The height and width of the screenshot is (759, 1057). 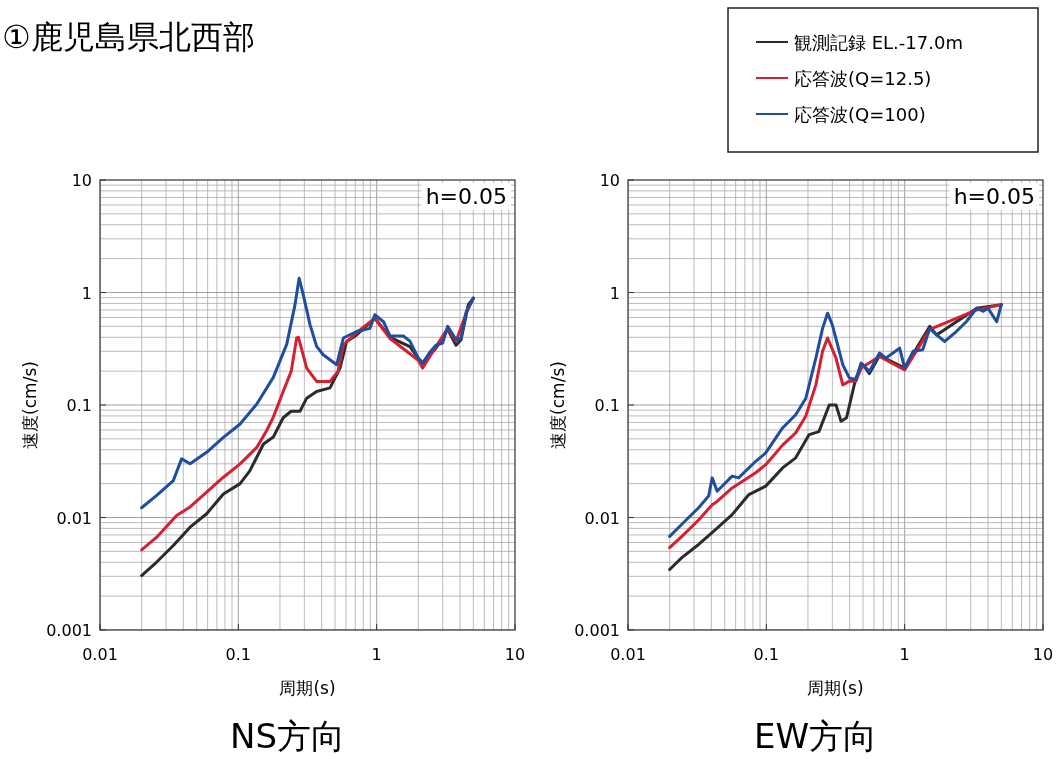 What do you see at coordinates (128, 37) in the screenshot?
I see `chart-title: ①鹿児島県北西部` at bounding box center [128, 37].